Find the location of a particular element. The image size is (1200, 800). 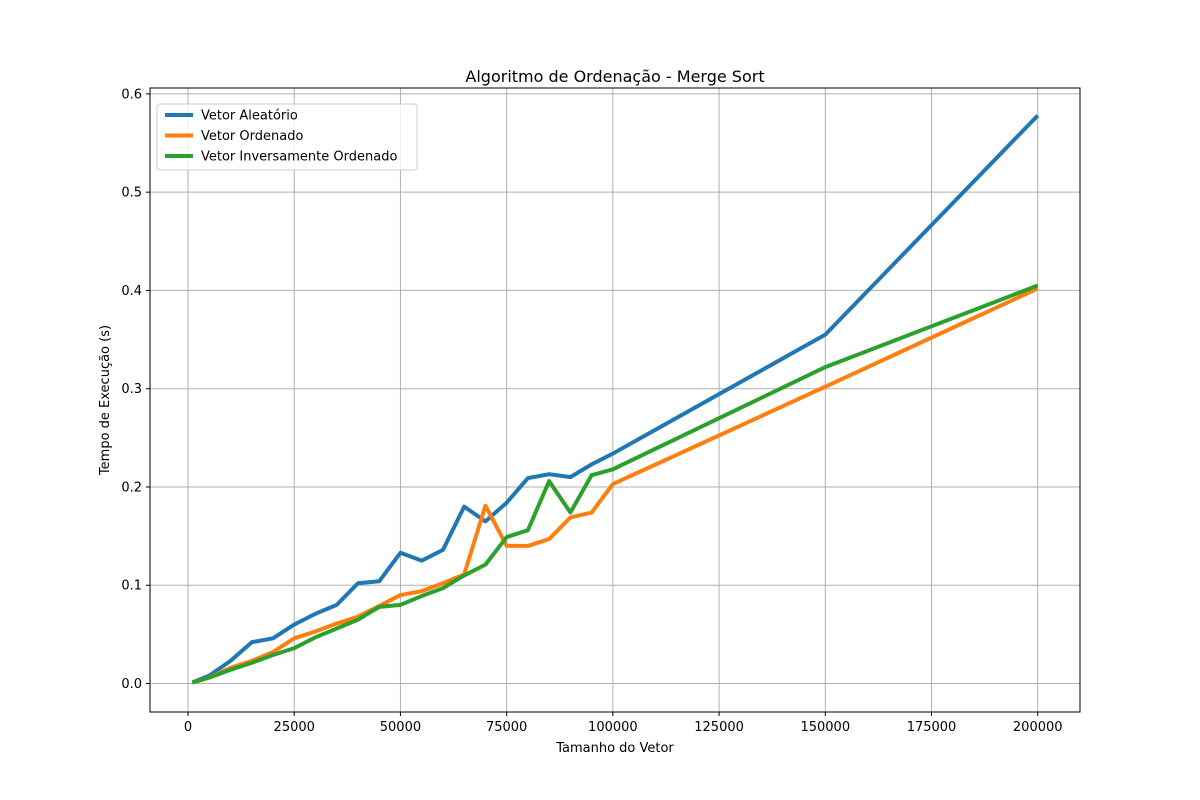

x-tick-label: 100000 is located at coordinates (613, 727).